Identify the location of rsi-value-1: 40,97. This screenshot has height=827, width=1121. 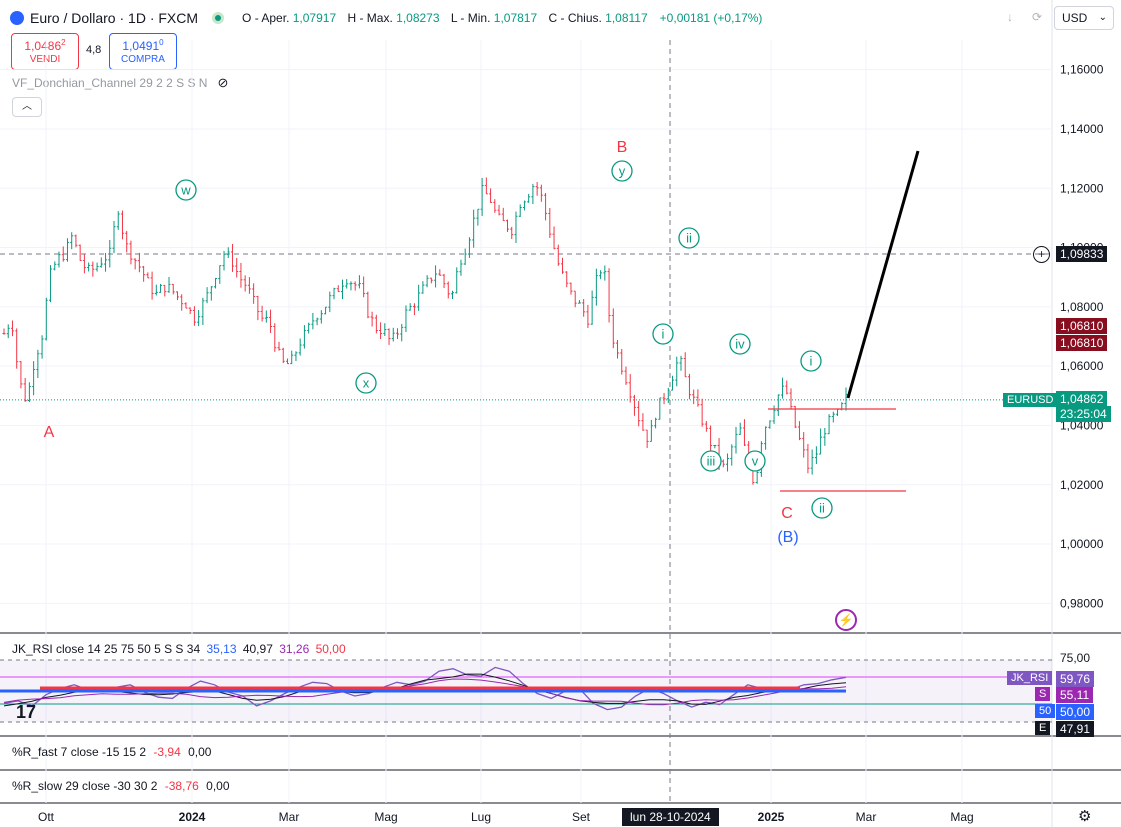
(256, 649).